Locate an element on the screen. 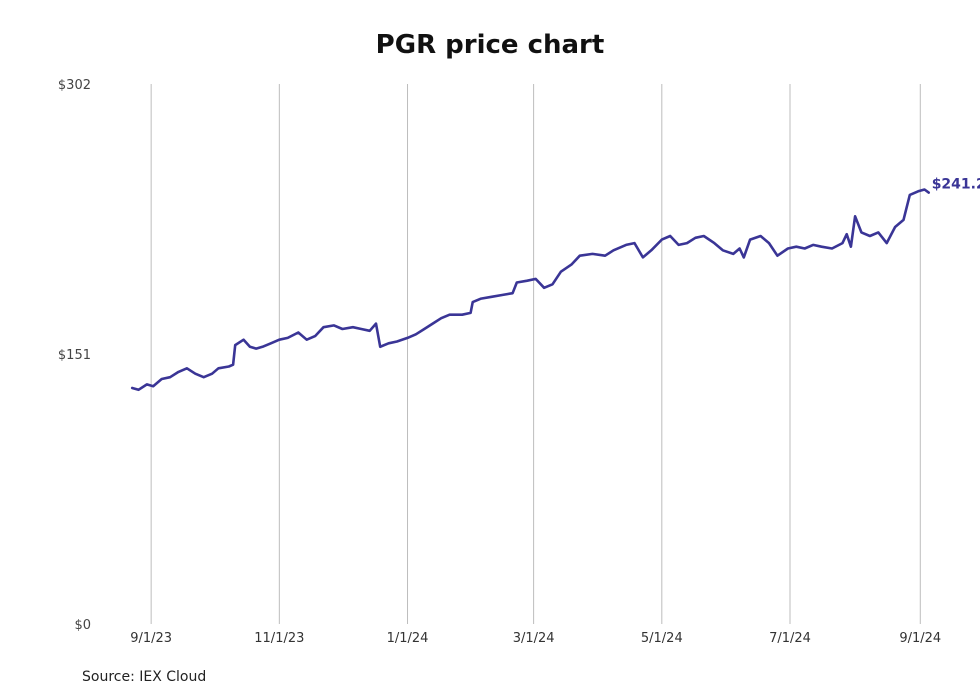  y-tick-label: $151 is located at coordinates (74, 355).